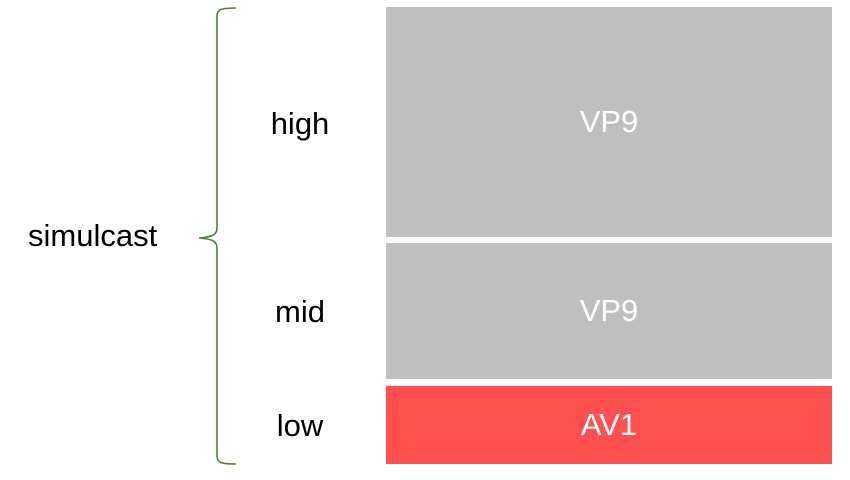  I want to click on layer-box-mid: VP9, so click(609, 311).